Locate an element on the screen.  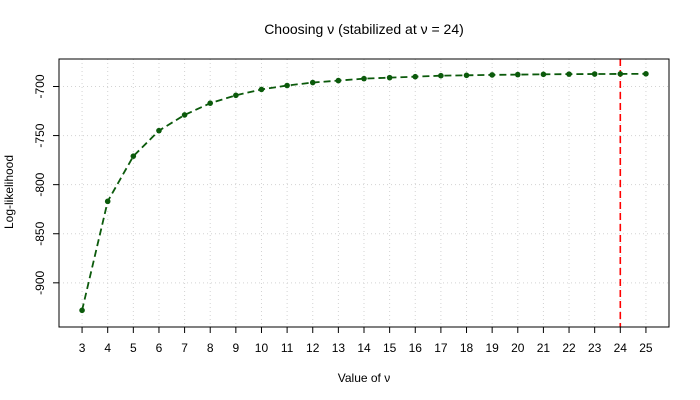
y-axis-label: Log-likelihood is located at coordinates (9, 192).